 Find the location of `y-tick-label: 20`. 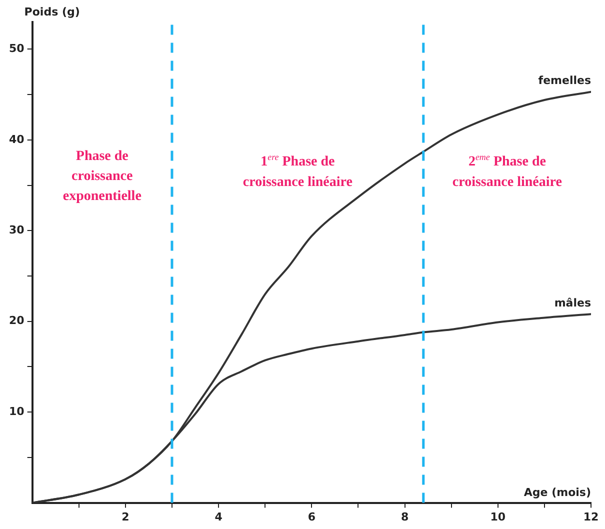

y-tick-label: 20 is located at coordinates (16, 321).